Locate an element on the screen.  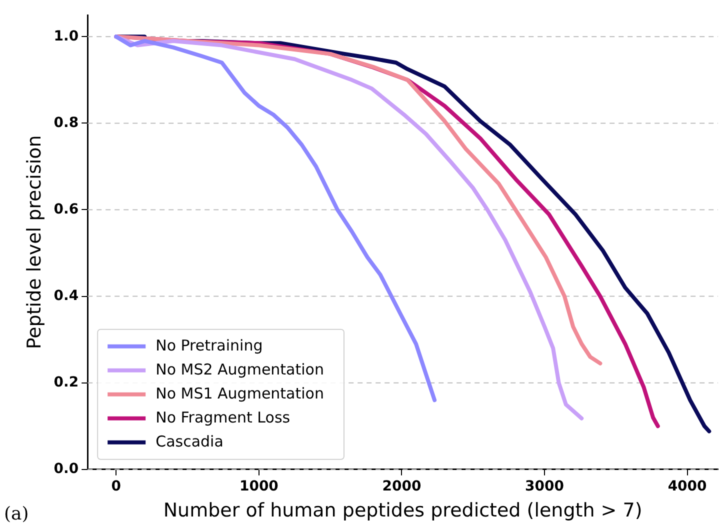
x-tick-label: 2000 is located at coordinates (402, 486).